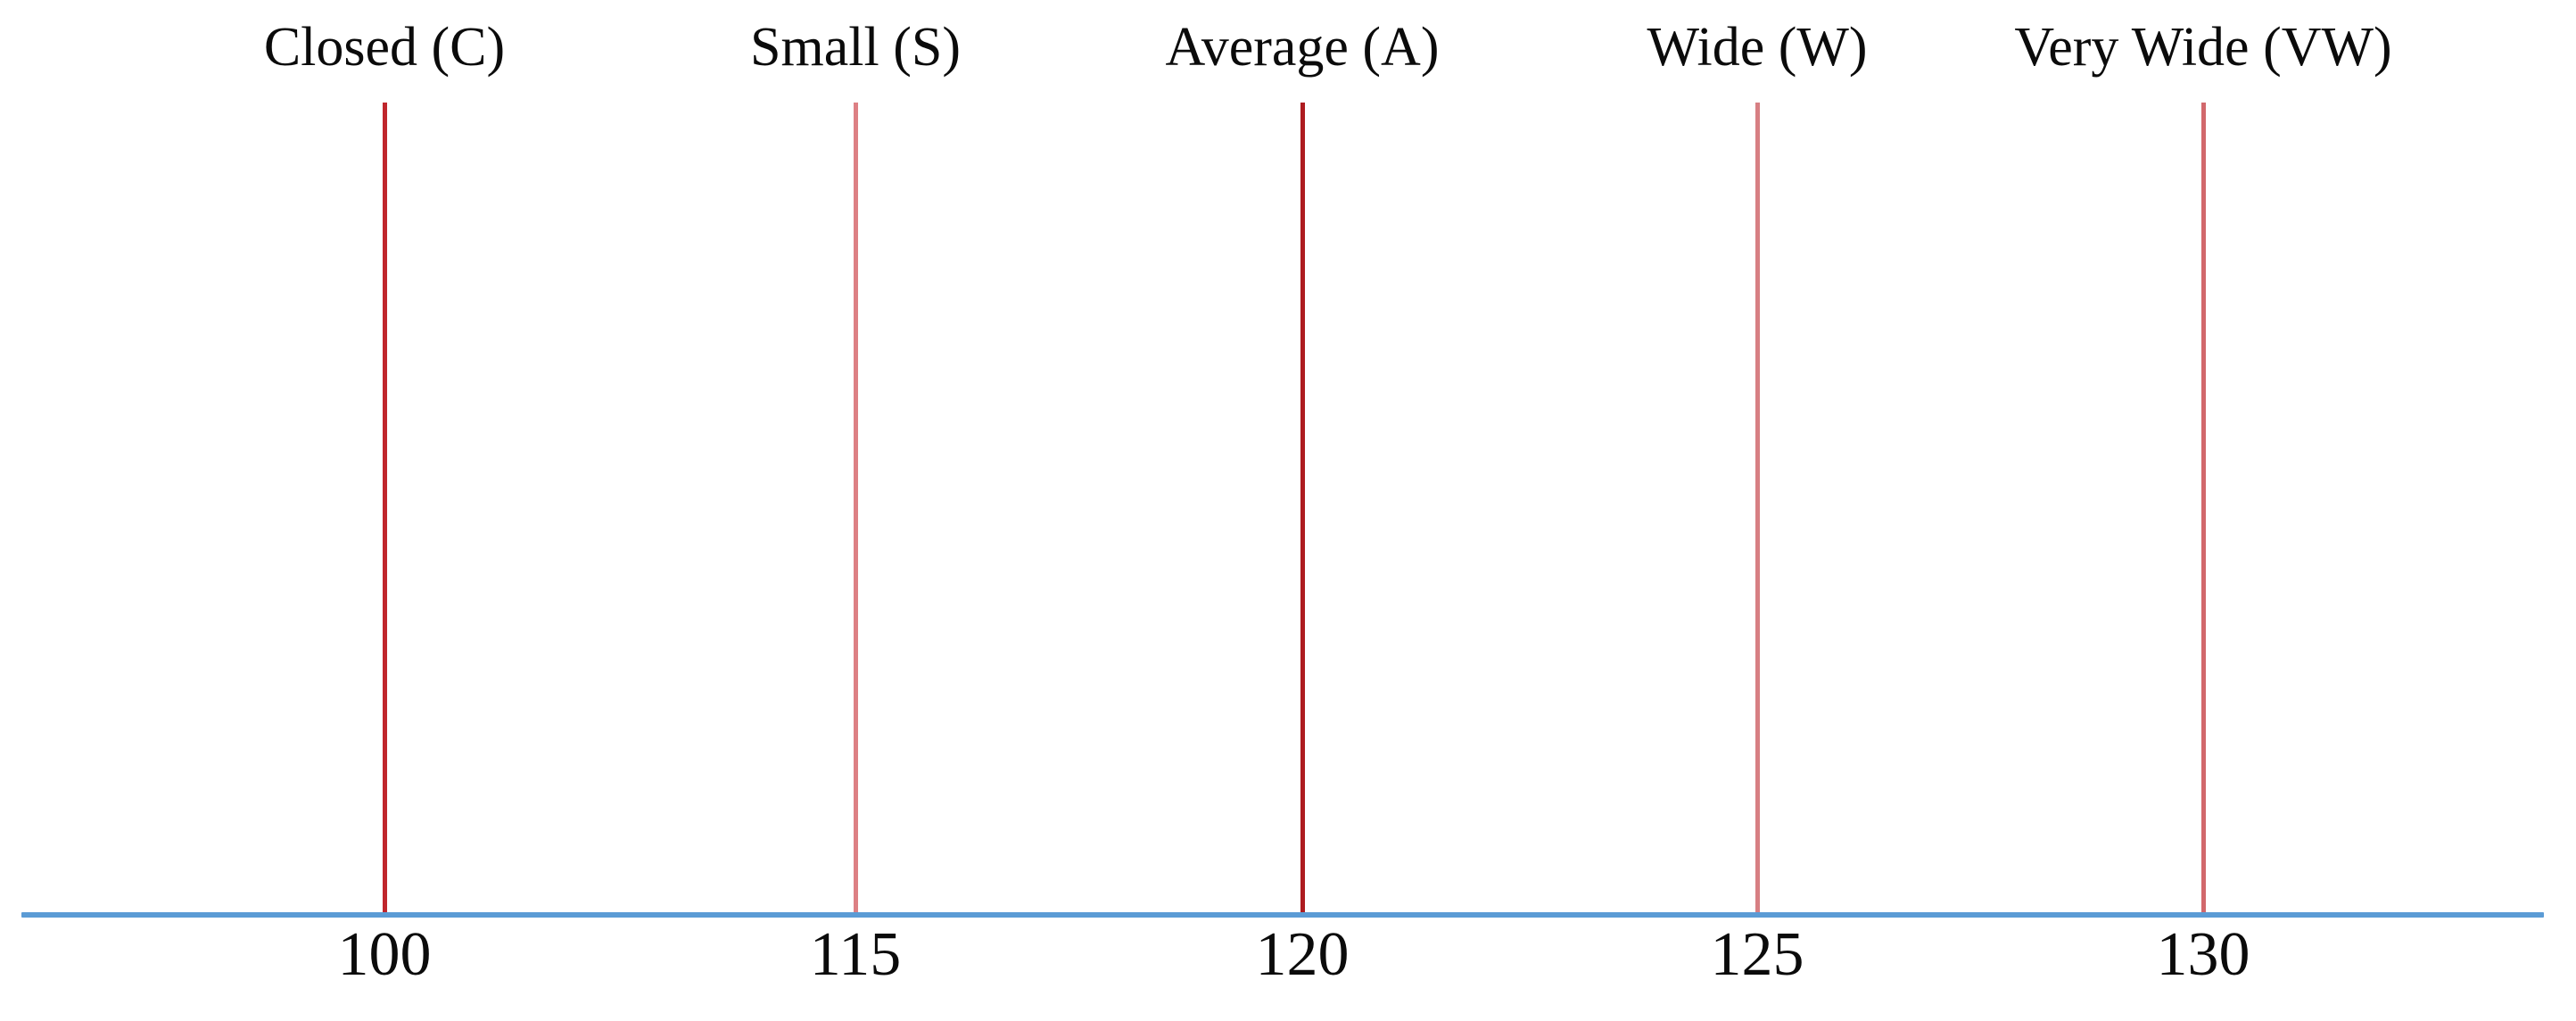  What do you see at coordinates (1757, 954) in the screenshot?
I see `marker-value: 125` at bounding box center [1757, 954].